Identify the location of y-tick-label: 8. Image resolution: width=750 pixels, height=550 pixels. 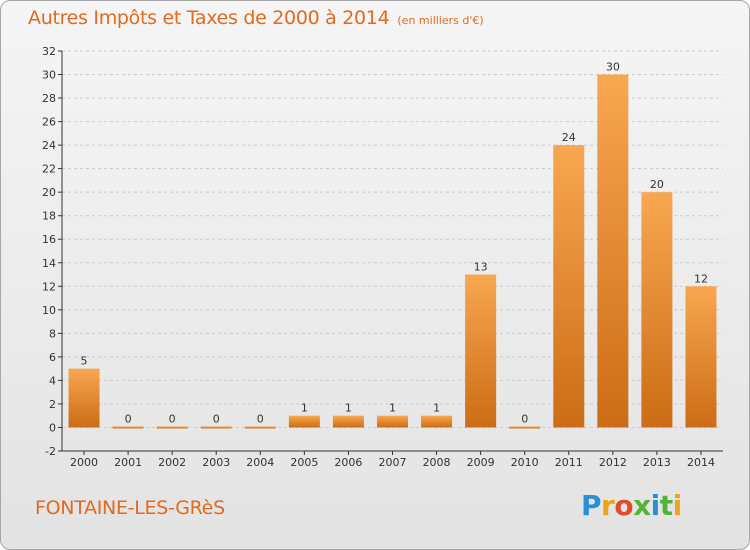
(52, 333).